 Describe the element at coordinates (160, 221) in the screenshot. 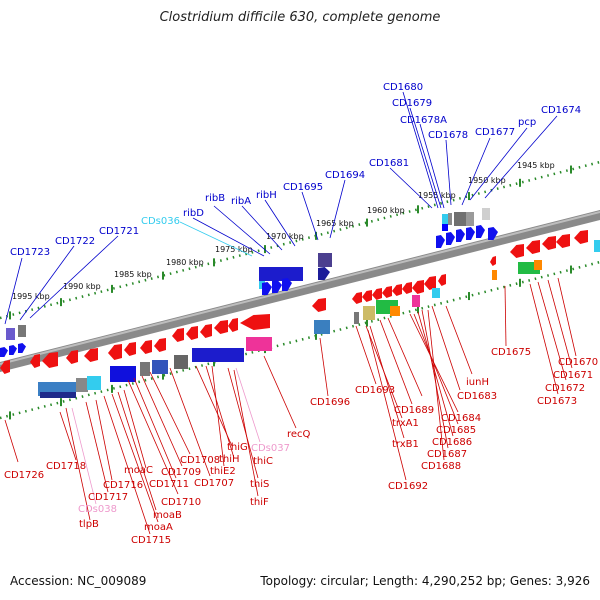

I see `gene-label: CDs036` at that location.